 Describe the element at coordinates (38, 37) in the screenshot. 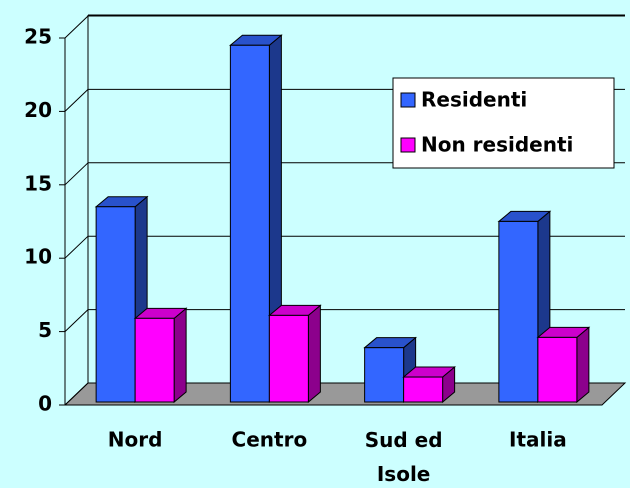

I see `y-tick-label: 25` at that location.